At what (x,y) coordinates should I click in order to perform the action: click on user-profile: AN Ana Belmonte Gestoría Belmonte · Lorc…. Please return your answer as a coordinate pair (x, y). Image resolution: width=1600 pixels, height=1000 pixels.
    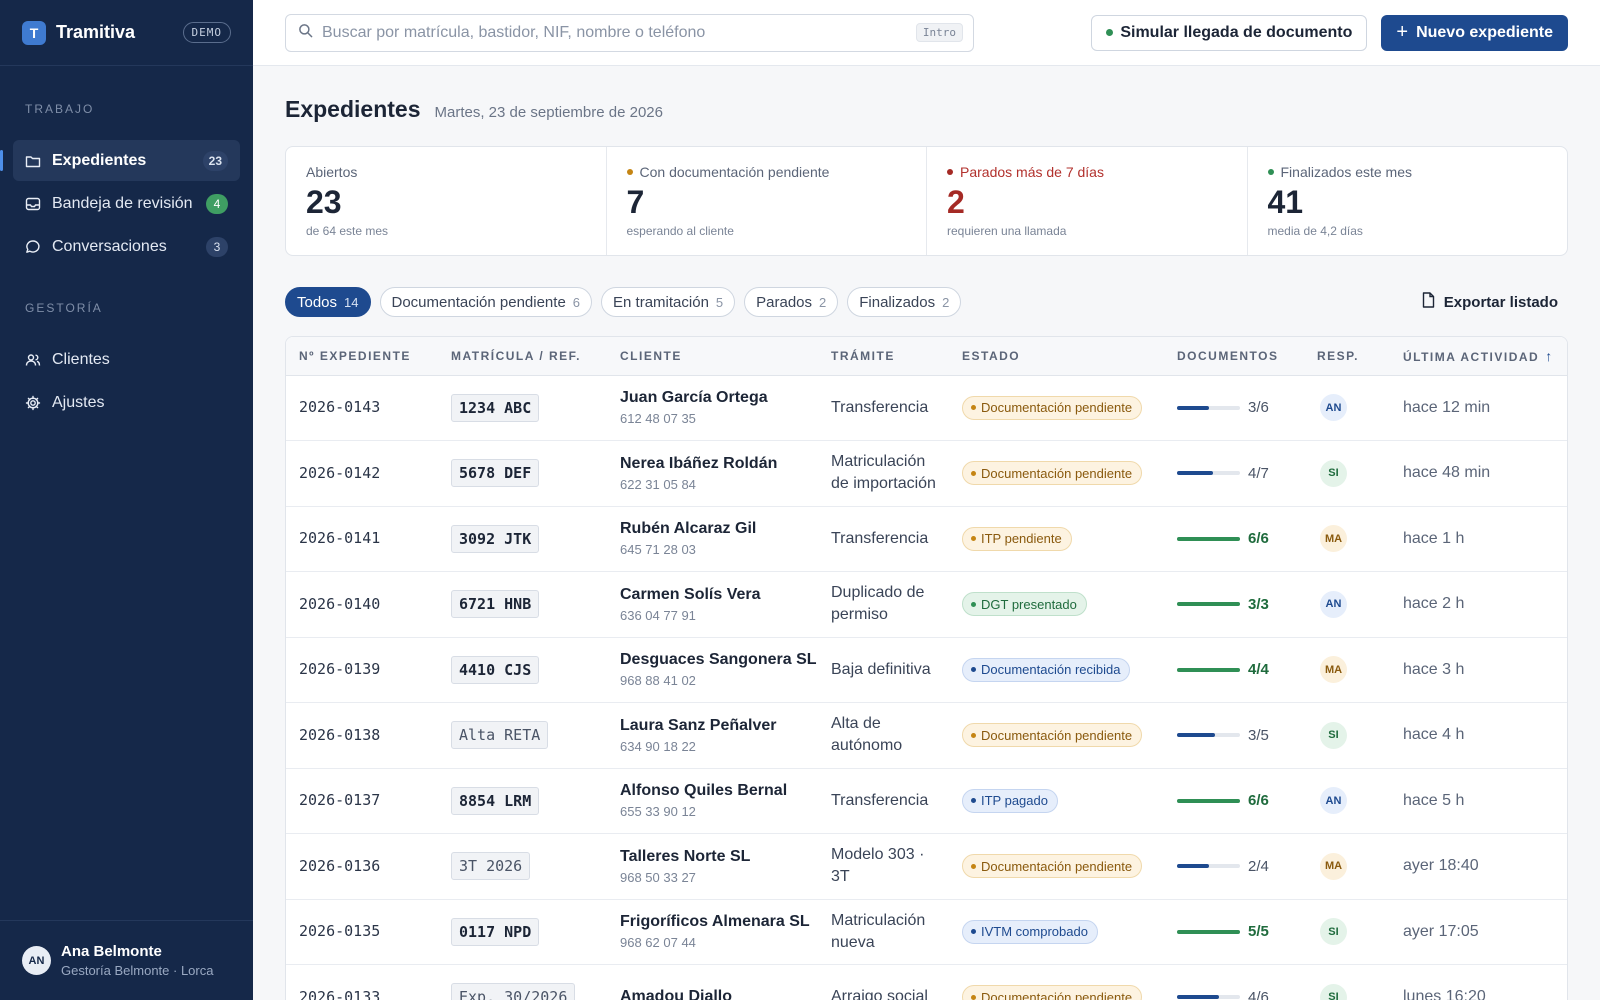
    Looking at the image, I should click on (126, 960).